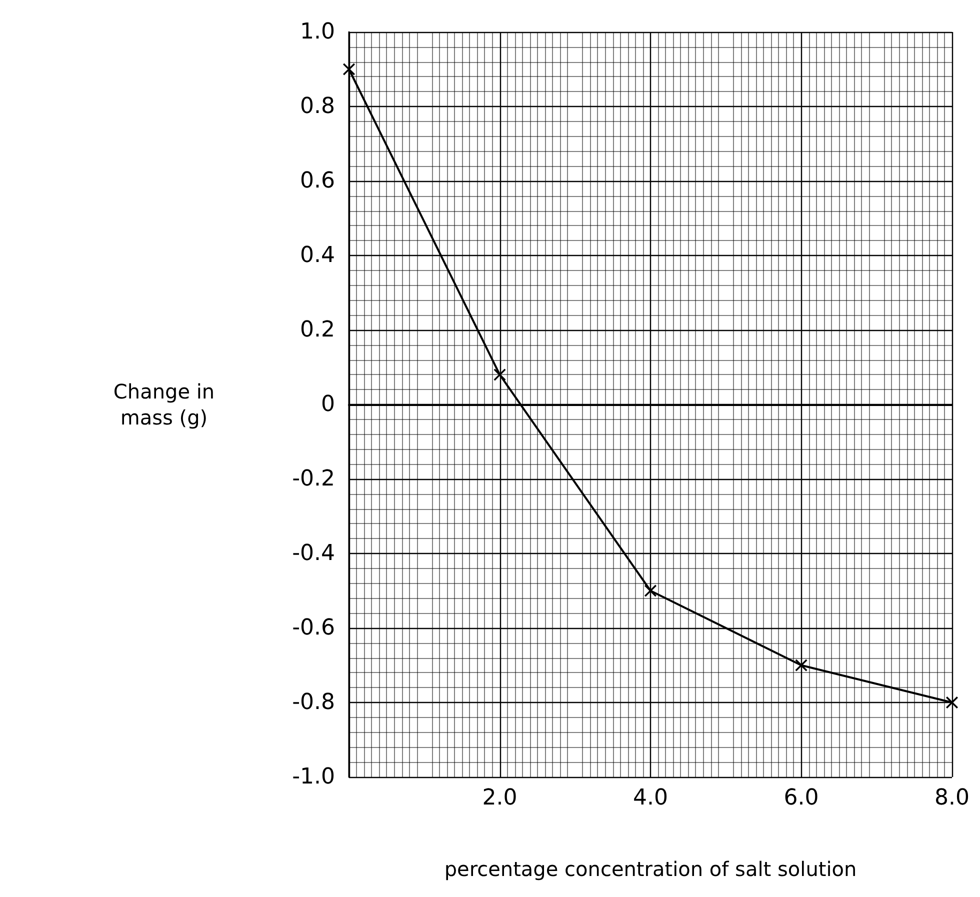 This screenshot has width=980, height=897. Describe the element at coordinates (313, 628) in the screenshot. I see `y-tick-label: -0.6` at that location.